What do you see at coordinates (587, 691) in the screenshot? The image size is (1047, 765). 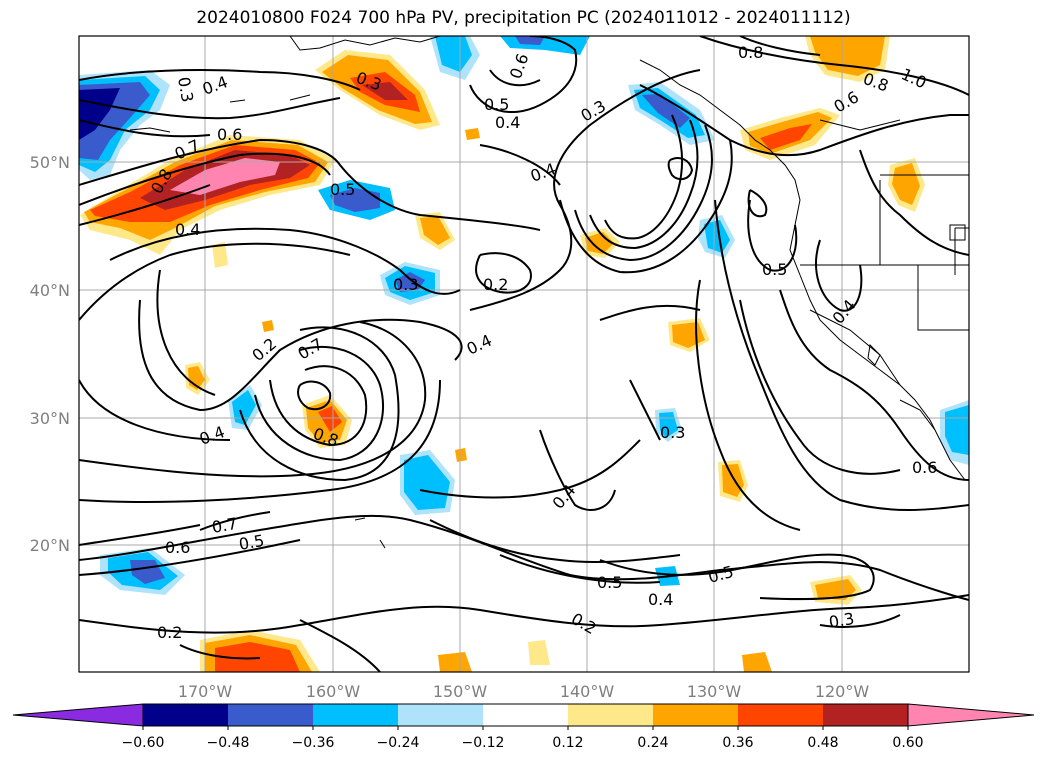 I see `lon-label-140w: 140°W` at bounding box center [587, 691].